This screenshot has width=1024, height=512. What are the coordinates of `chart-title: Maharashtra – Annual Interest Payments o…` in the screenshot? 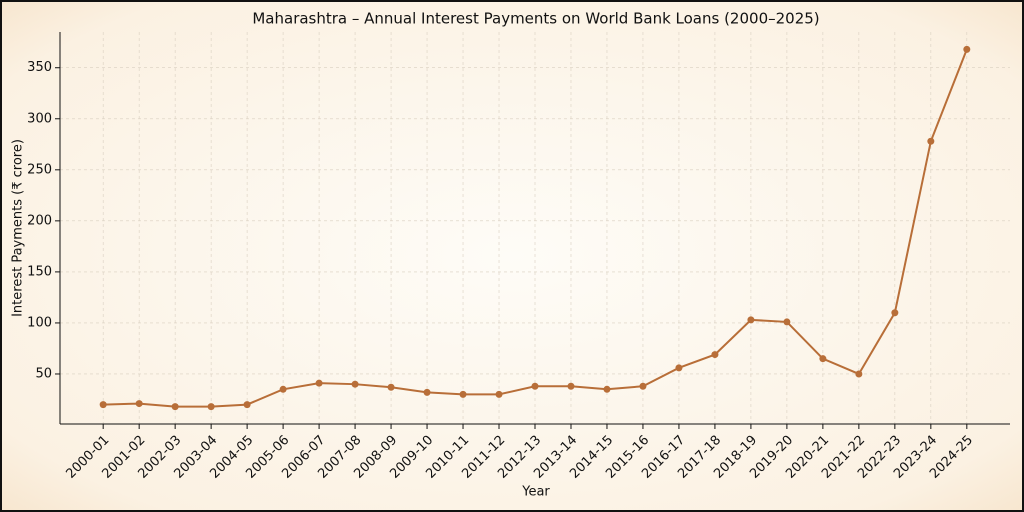 It's located at (535, 19).